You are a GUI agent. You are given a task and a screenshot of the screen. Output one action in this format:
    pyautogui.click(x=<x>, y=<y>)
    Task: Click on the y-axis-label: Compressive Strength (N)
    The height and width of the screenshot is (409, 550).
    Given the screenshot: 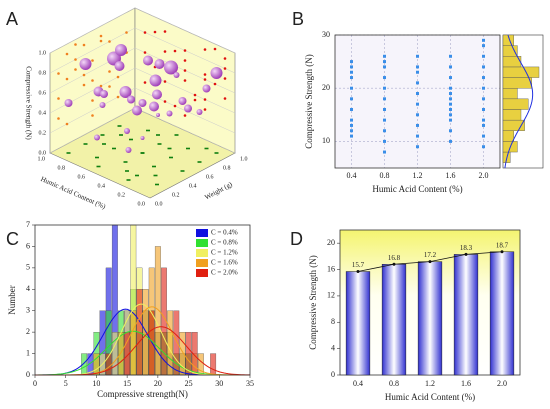 What is the action you would take?
    pyautogui.click(x=313, y=302)
    